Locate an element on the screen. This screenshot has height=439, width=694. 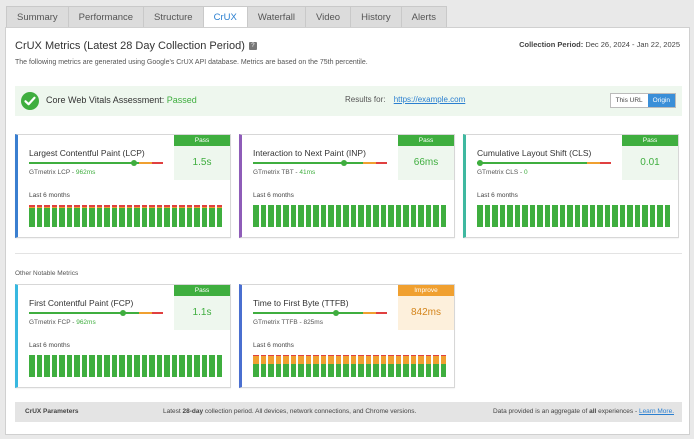
tab-waterfall: Waterfall is located at coordinates (275, 17).